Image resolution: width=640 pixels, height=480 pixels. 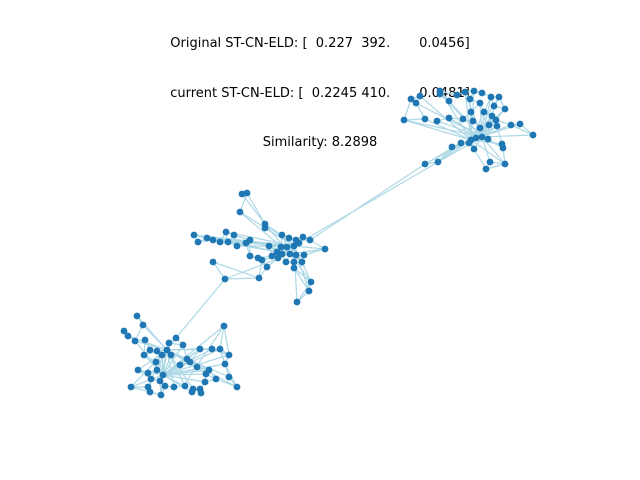 What do you see at coordinates (320, 142) in the screenshot?
I see `title-line-similarity: Similarity: 8.2898` at bounding box center [320, 142].